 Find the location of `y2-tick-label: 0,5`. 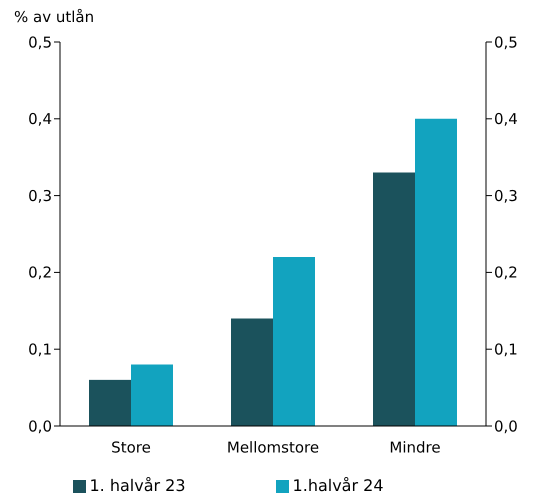

y2-tick-label: 0,5 is located at coordinates (506, 42).